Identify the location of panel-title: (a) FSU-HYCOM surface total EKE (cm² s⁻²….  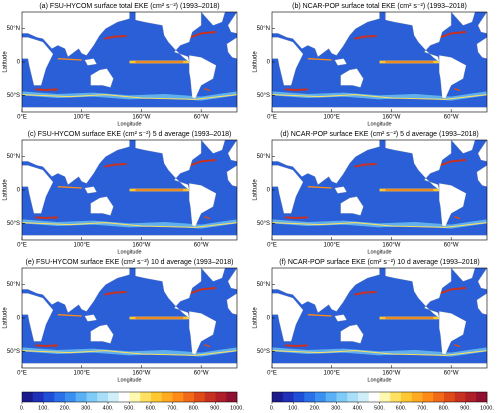
(129, 6).